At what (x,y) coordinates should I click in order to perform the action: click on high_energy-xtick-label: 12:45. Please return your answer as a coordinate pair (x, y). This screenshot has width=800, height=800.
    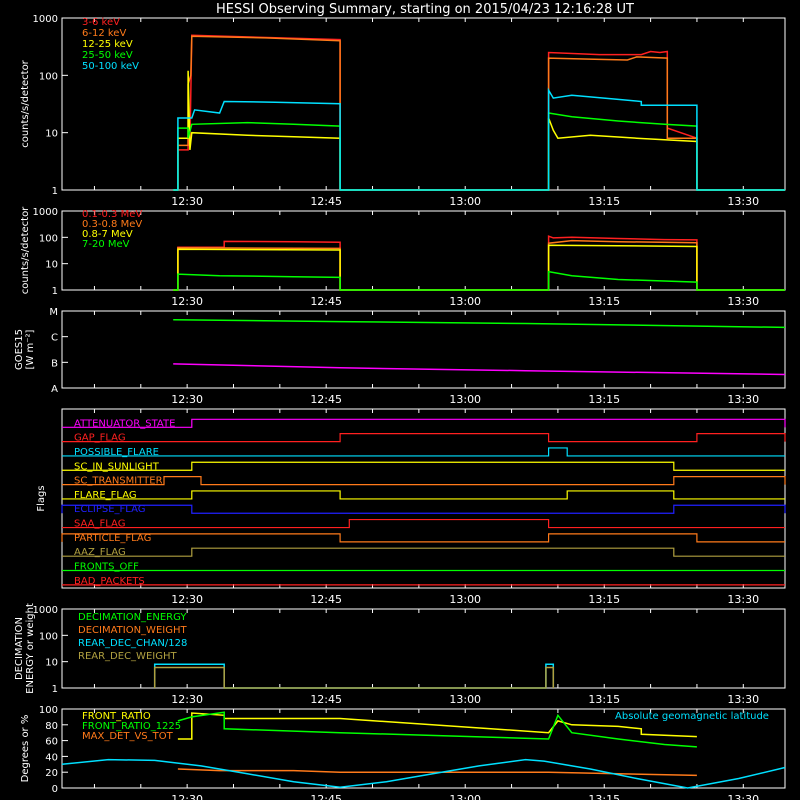
    Looking at the image, I should click on (326, 301).